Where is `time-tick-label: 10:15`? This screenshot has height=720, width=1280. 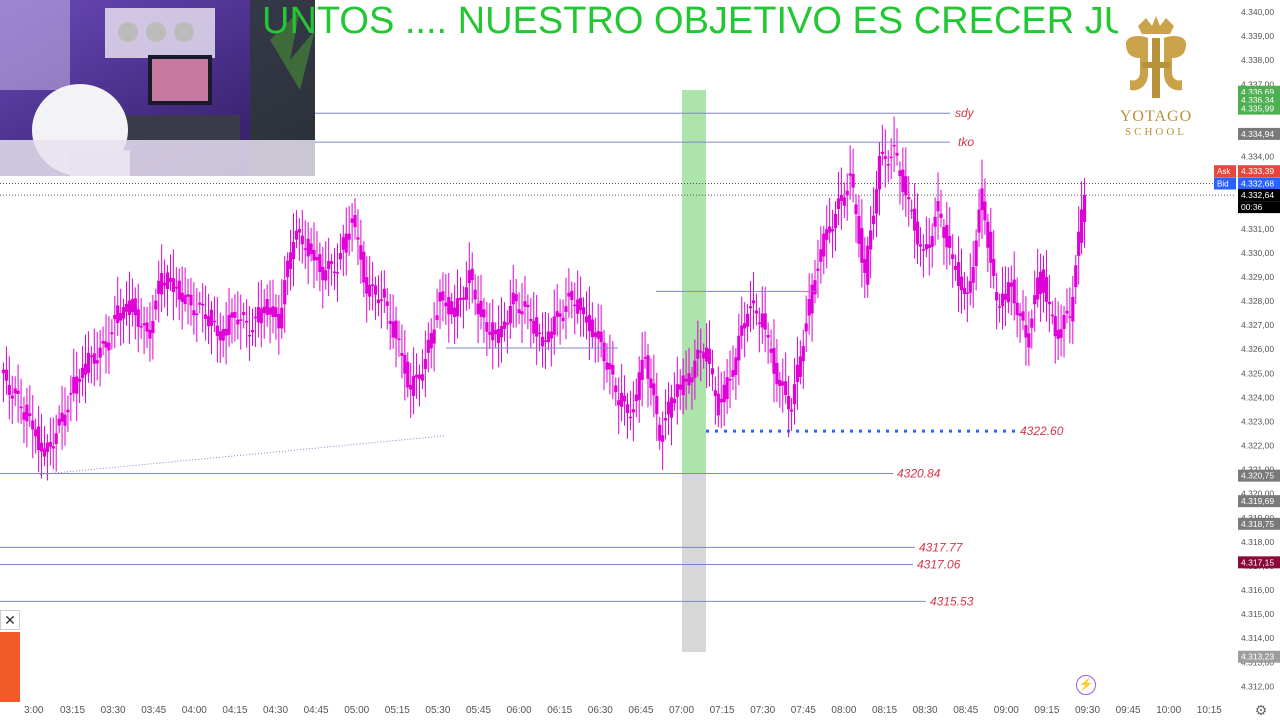 time-tick-label: 10:15 is located at coordinates (1209, 710).